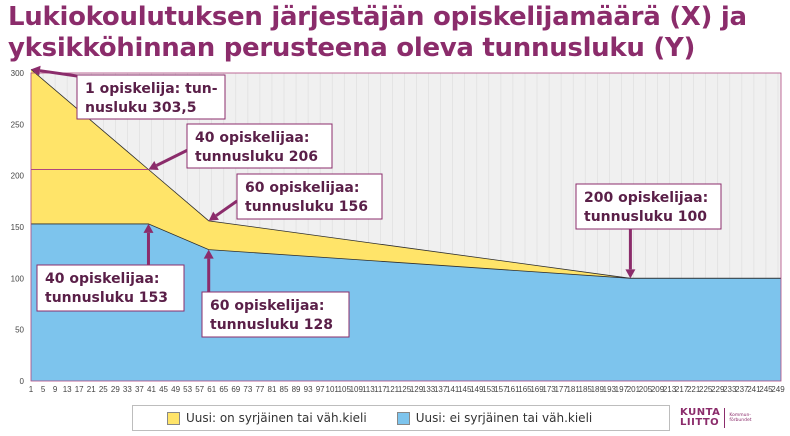  I want to click on x-tick-label: 73, so click(247, 389).